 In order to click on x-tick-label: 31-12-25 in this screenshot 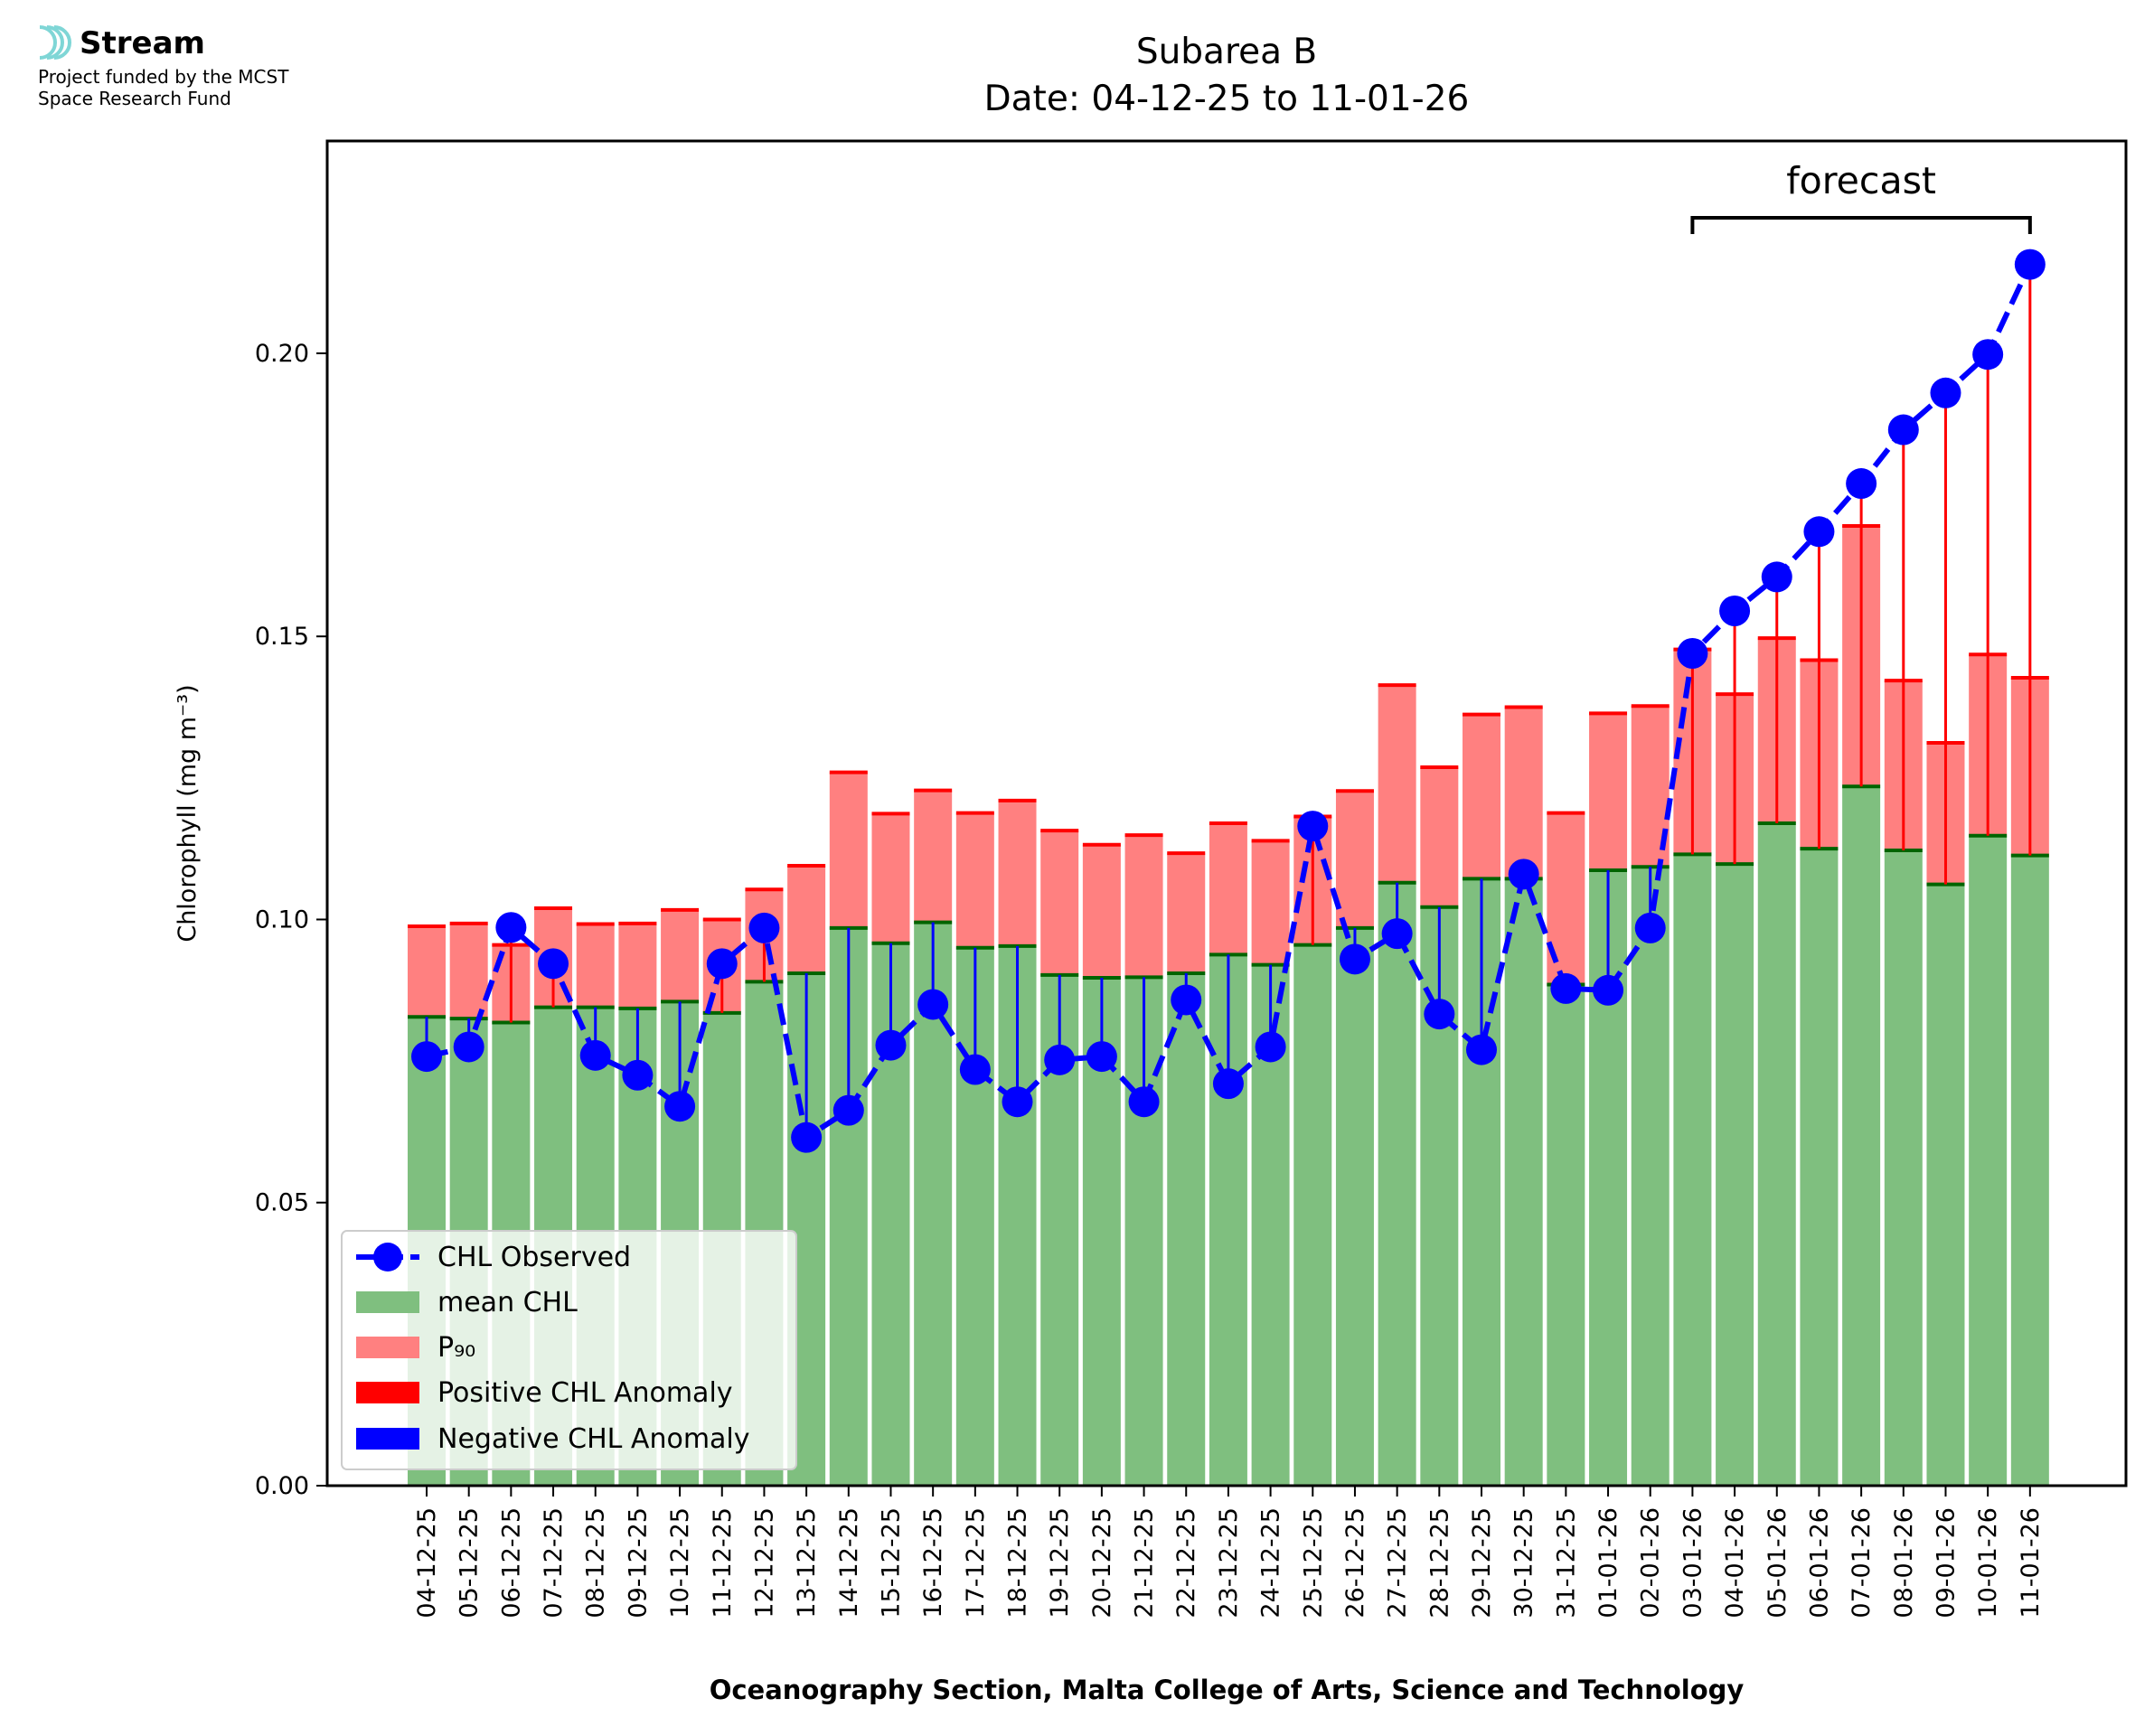, I will do `click(1566, 1563)`.